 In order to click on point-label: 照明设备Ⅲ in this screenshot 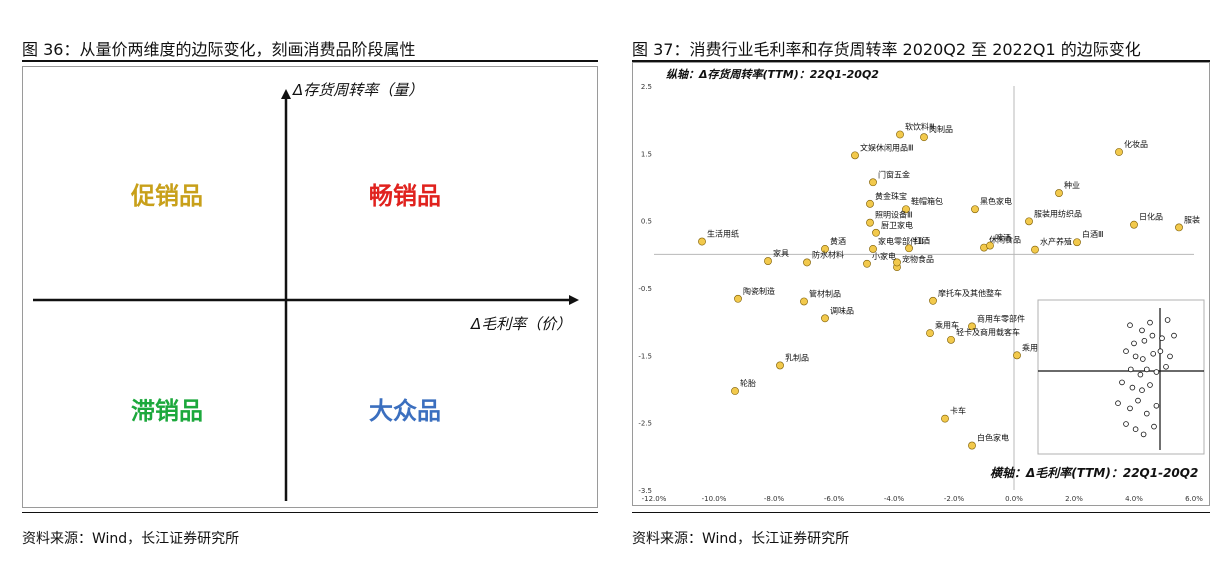, I will do `click(894, 215)`.